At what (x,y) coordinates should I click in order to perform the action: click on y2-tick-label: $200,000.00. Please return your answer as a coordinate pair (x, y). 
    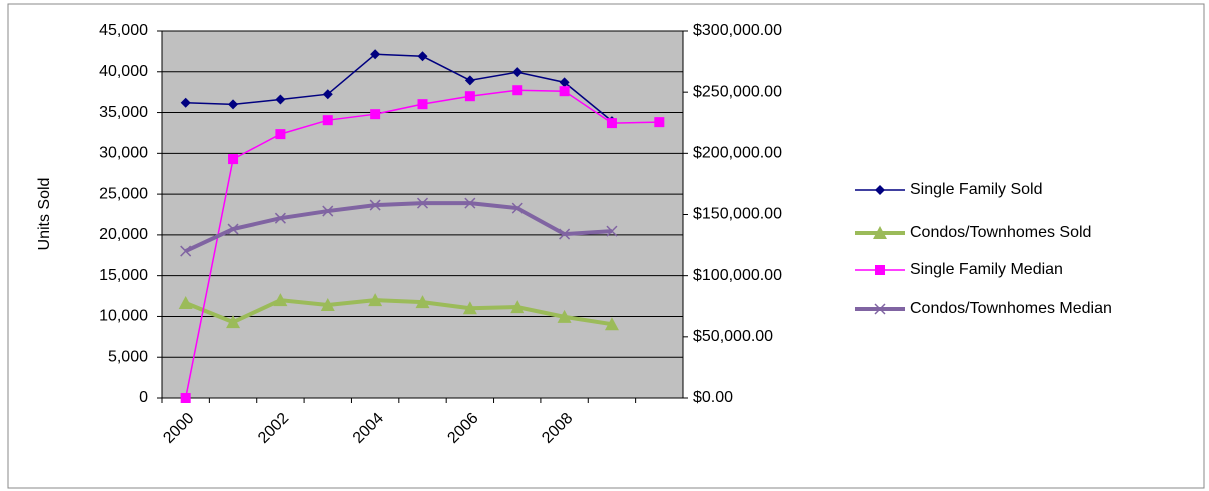
    Looking at the image, I should click on (737, 153).